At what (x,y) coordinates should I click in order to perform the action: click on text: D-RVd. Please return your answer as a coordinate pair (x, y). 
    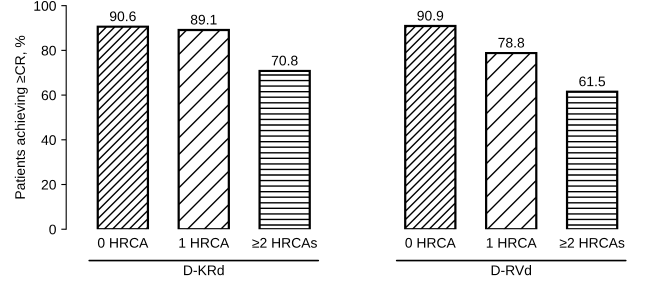
    Looking at the image, I should click on (512, 270).